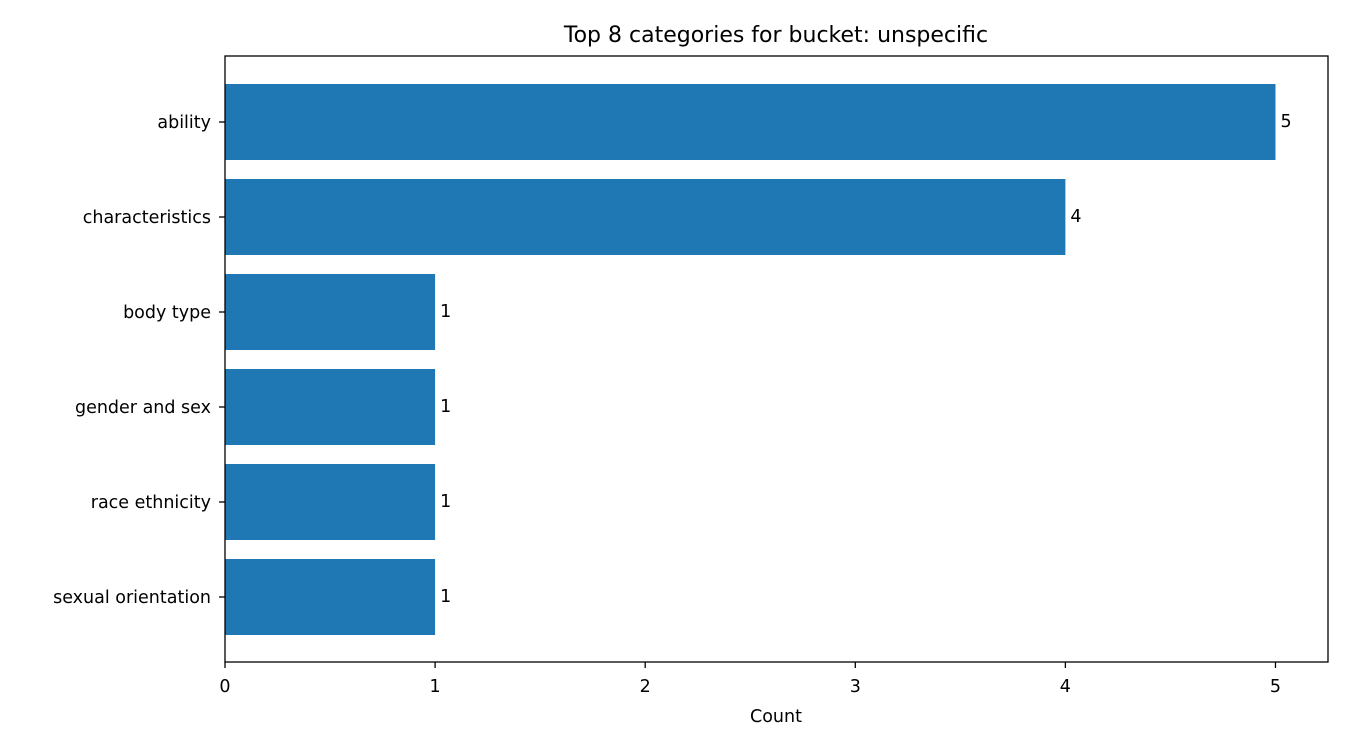  Describe the element at coordinates (1065, 687) in the screenshot. I see `x-tick-label: 4` at that location.